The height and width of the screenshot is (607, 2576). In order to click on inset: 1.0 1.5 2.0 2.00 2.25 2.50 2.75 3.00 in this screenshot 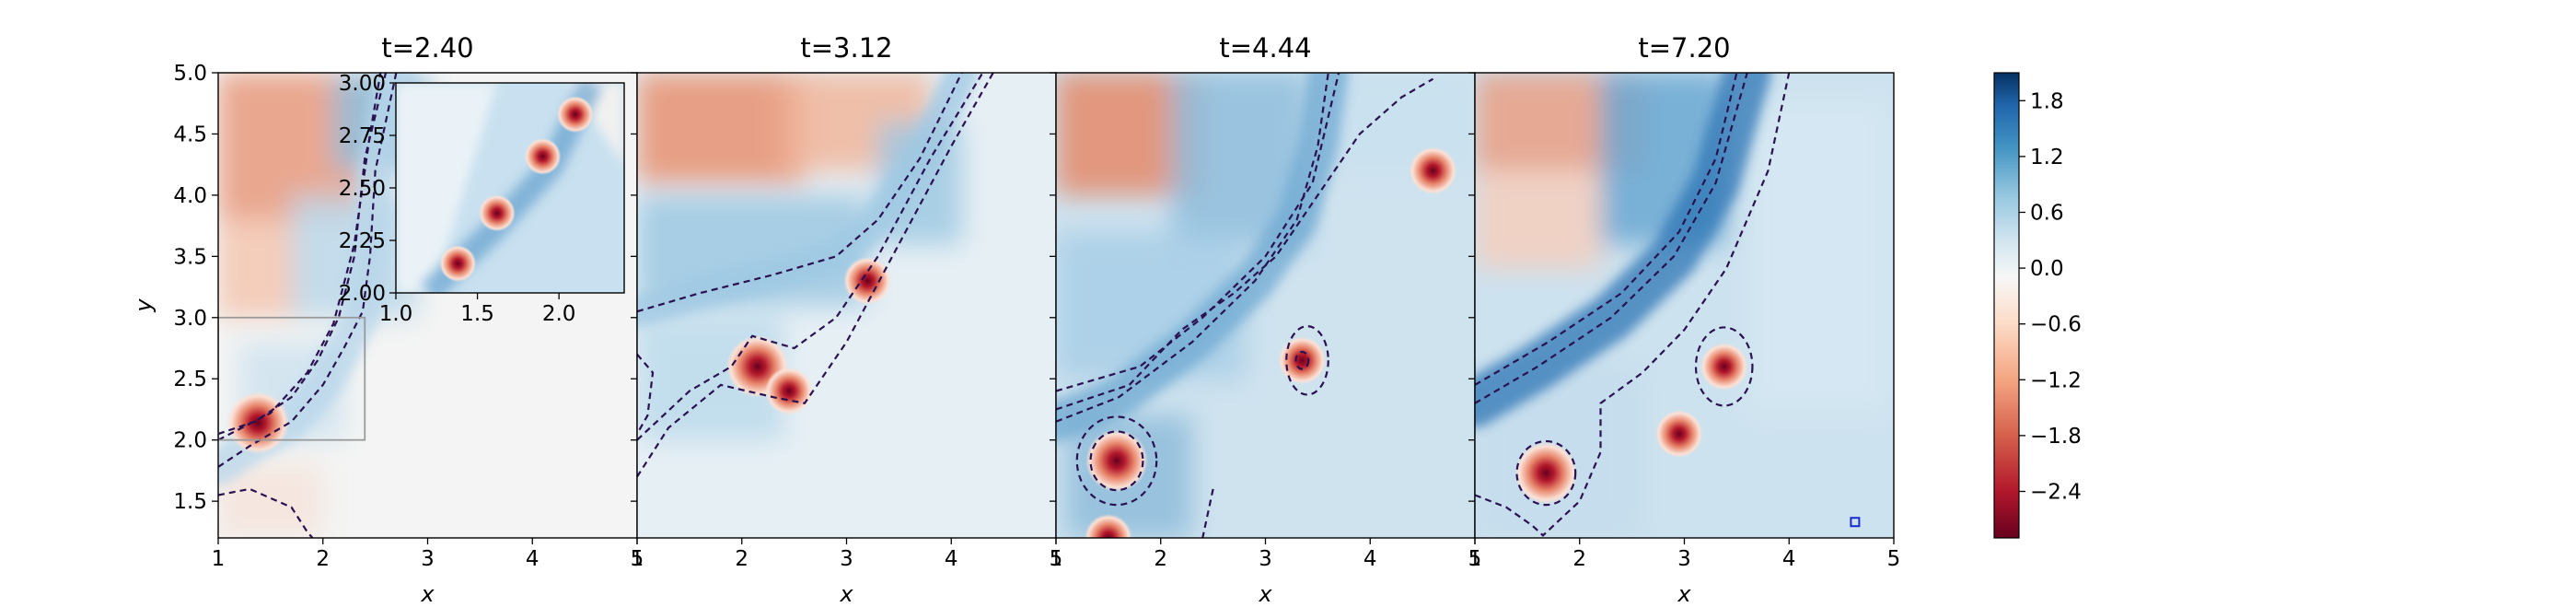, I will do `click(482, 199)`.